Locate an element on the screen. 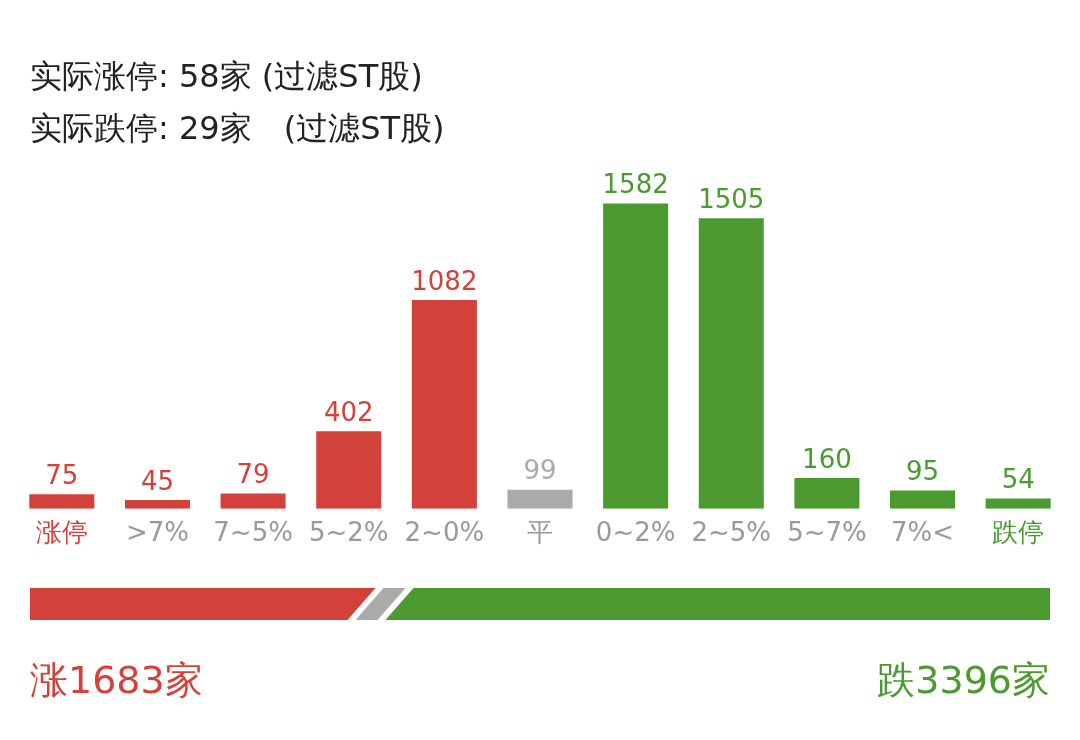 The width and height of the screenshot is (1080, 740). x-tick-label: 0~2% is located at coordinates (635, 532).